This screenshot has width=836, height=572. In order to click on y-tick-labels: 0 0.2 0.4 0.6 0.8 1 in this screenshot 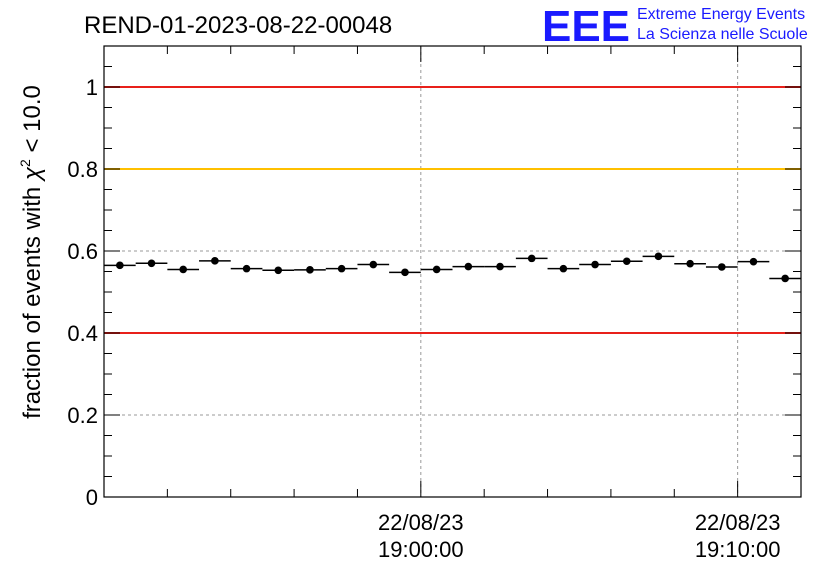, I will do `click(82, 292)`.